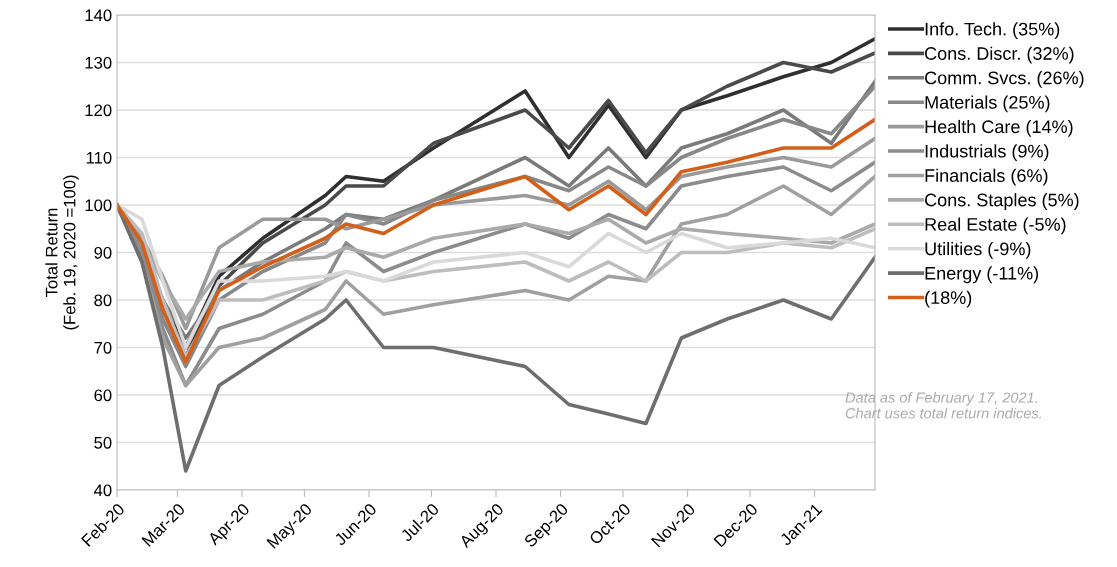 The height and width of the screenshot is (567, 1117). Describe the element at coordinates (98, 205) in the screenshot. I see `y-tick-label: 100` at that location.